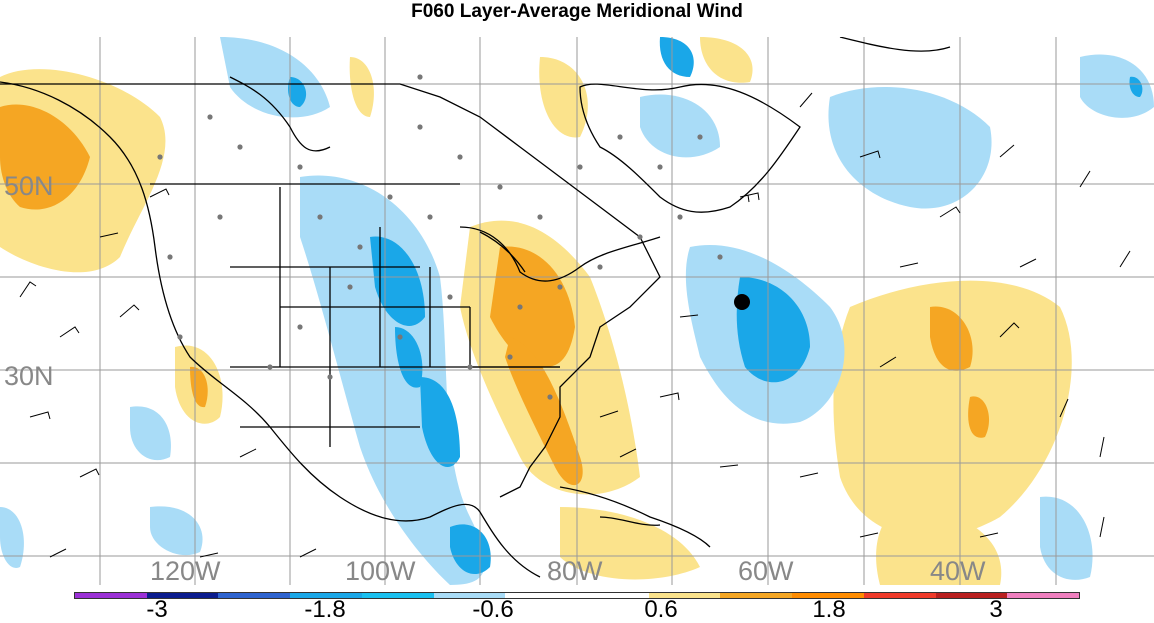 The height and width of the screenshot is (623, 1154). Describe the element at coordinates (29, 186) in the screenshot. I see `lat-label-50n: 50N` at that location.